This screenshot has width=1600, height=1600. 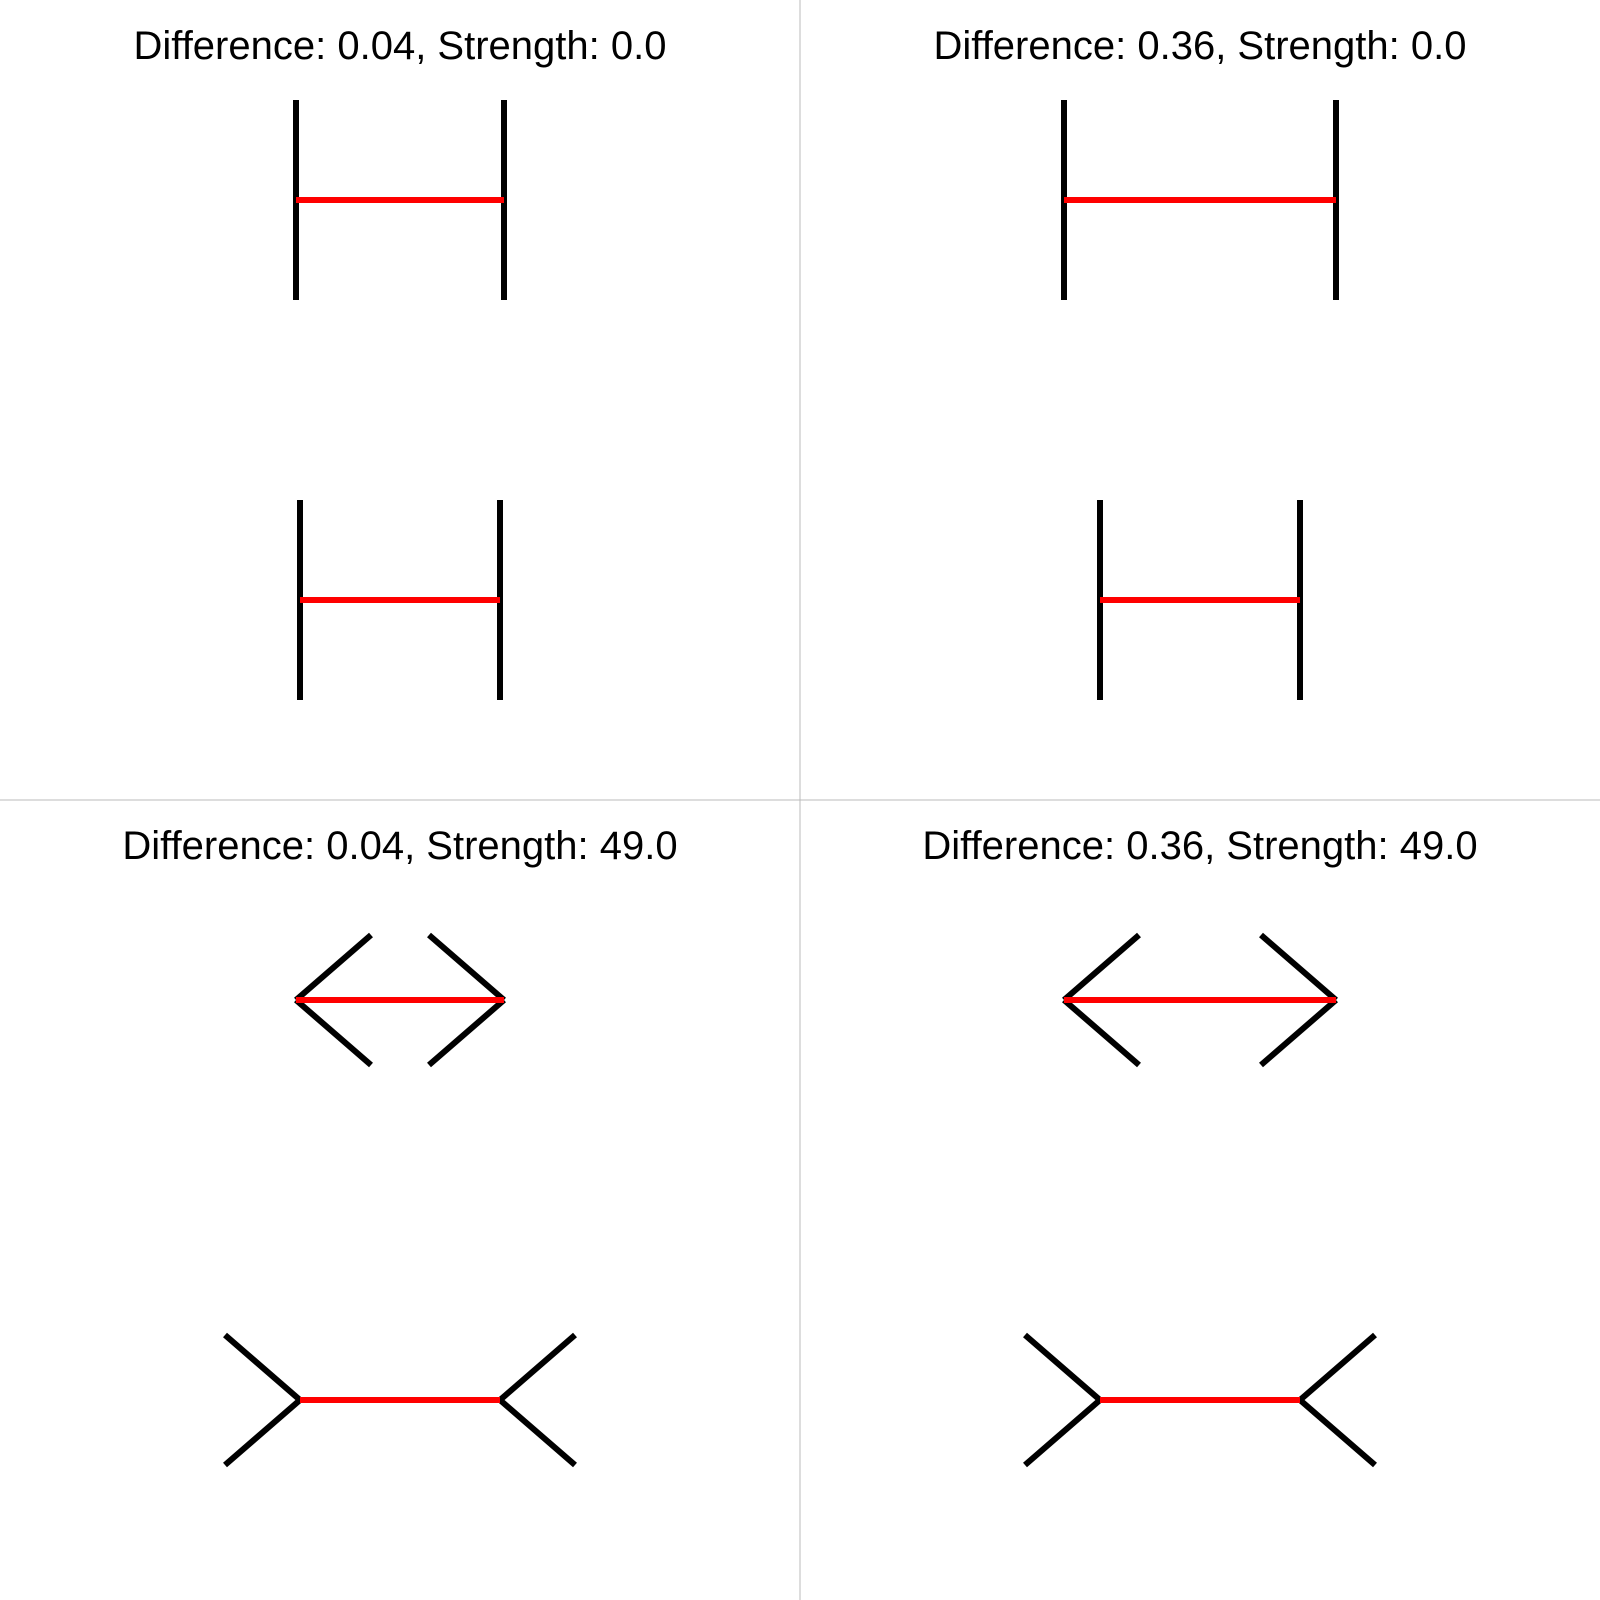 I want to click on panel-title: Difference: 0.04, Strength: 0.0, so click(x=400, y=46).